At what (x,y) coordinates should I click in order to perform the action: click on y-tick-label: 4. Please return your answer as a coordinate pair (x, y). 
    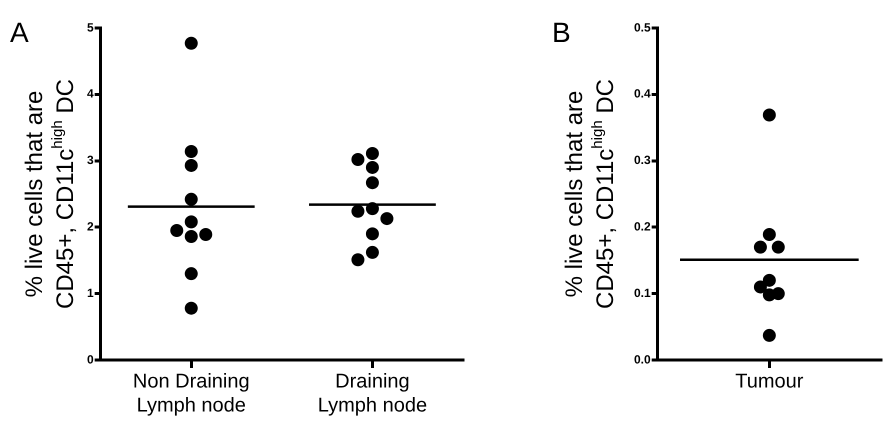
    Looking at the image, I should click on (90, 93).